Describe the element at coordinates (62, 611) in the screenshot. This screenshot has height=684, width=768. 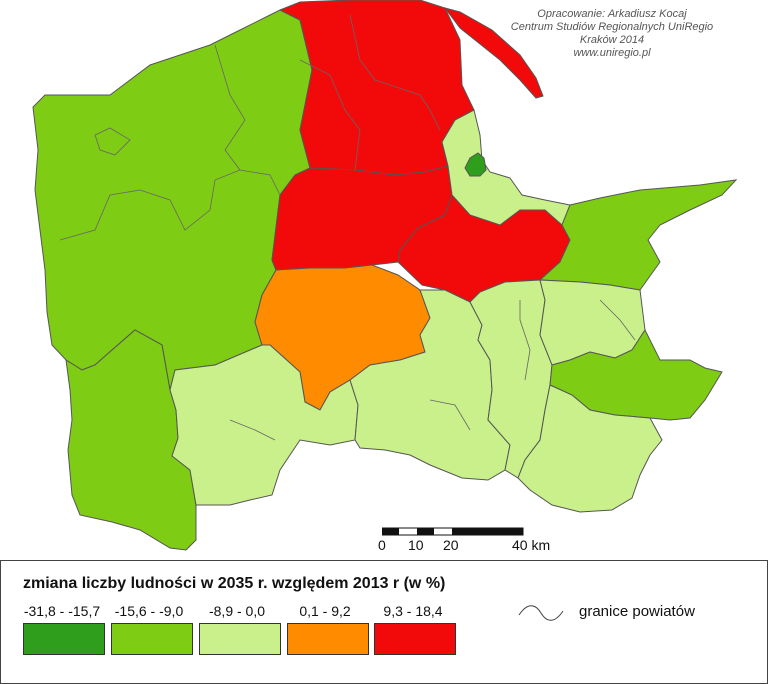
I see `legend-class-label-1: -31,8 - -15,7` at that location.